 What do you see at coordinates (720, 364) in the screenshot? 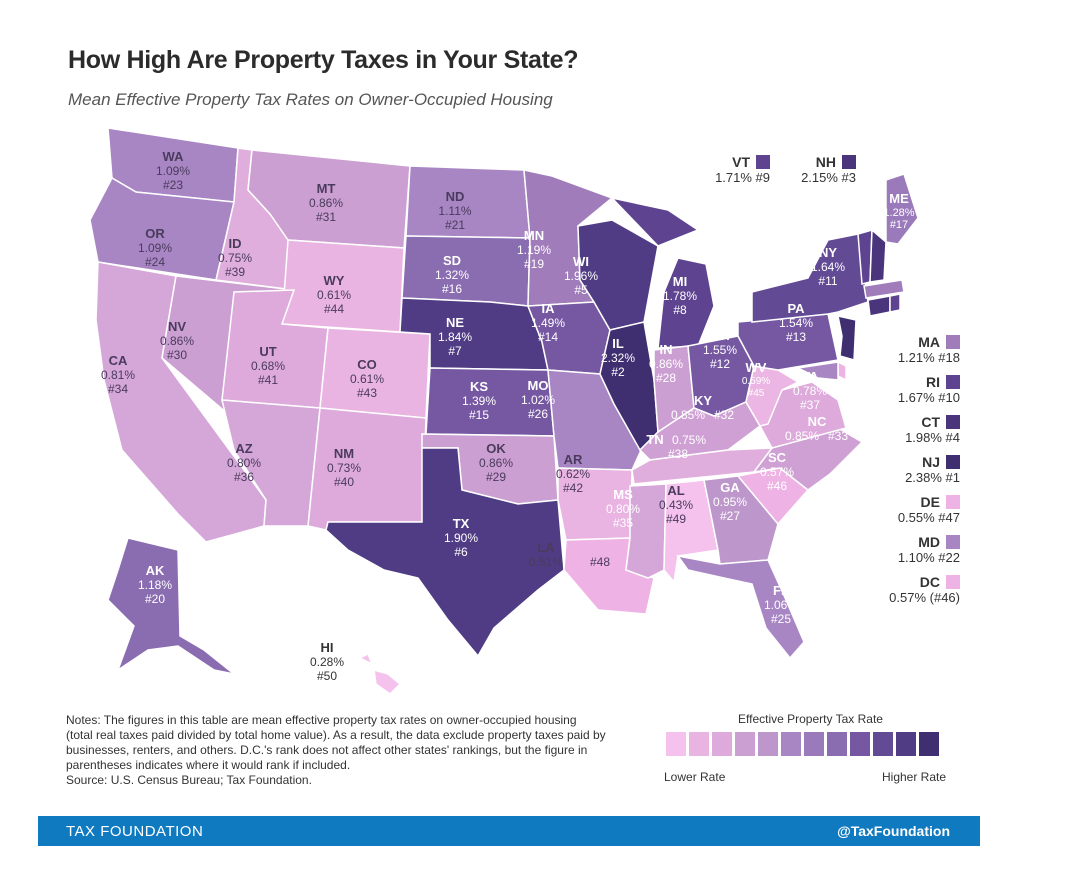
I see `state-rank: #12` at bounding box center [720, 364].